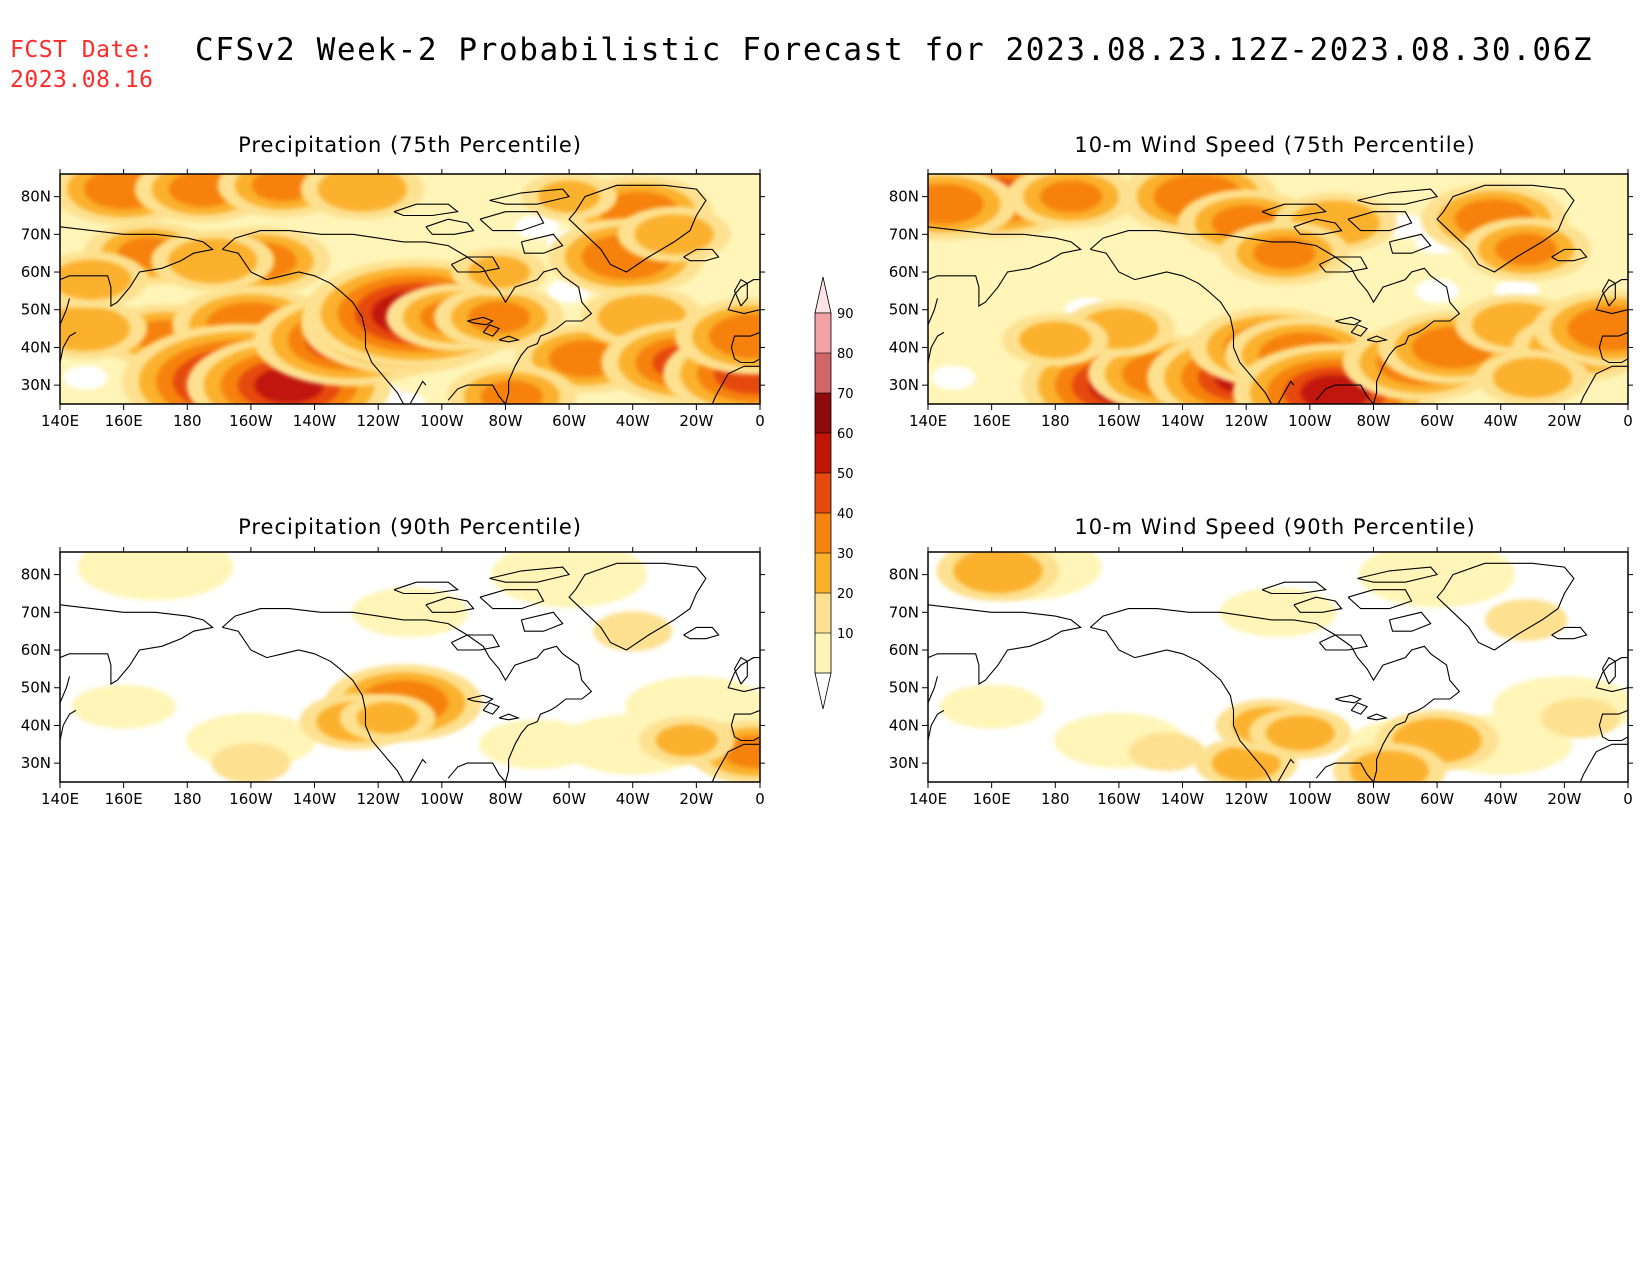 The image size is (1650, 1275). Describe the element at coordinates (904, 725) in the screenshot. I see `lat-tick-label: 40N` at that location.